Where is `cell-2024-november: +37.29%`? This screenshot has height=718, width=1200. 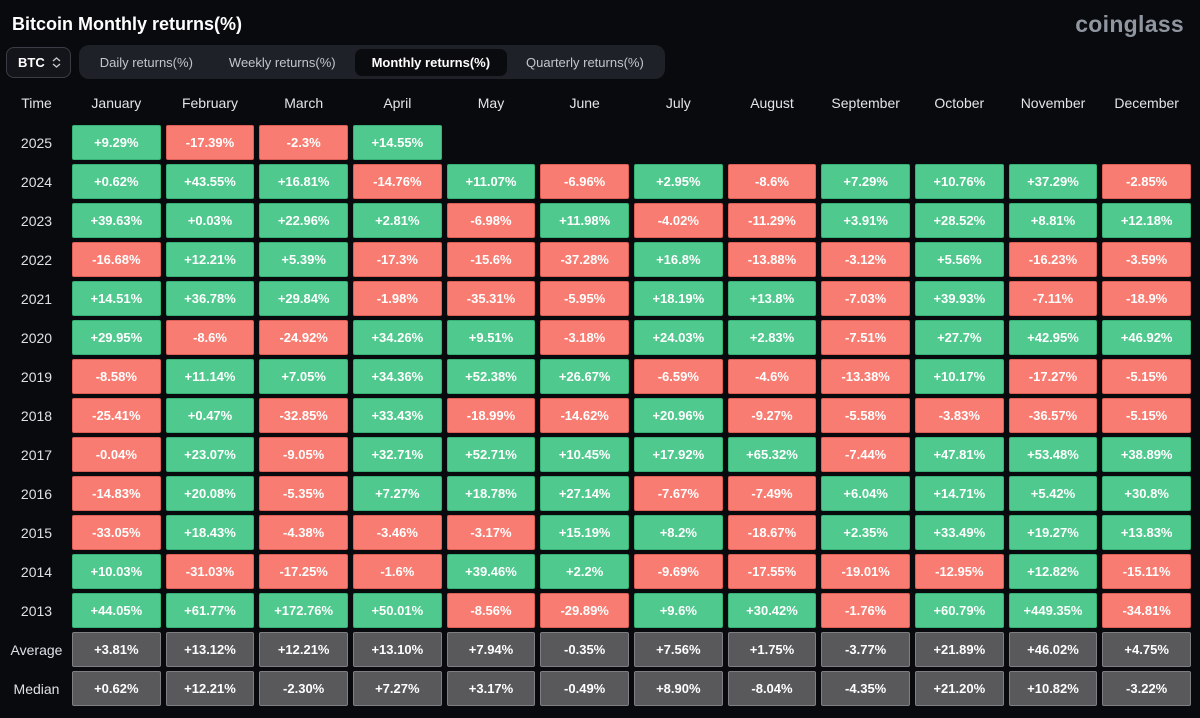 cell-2024-november: +37.29% is located at coordinates (1053, 181).